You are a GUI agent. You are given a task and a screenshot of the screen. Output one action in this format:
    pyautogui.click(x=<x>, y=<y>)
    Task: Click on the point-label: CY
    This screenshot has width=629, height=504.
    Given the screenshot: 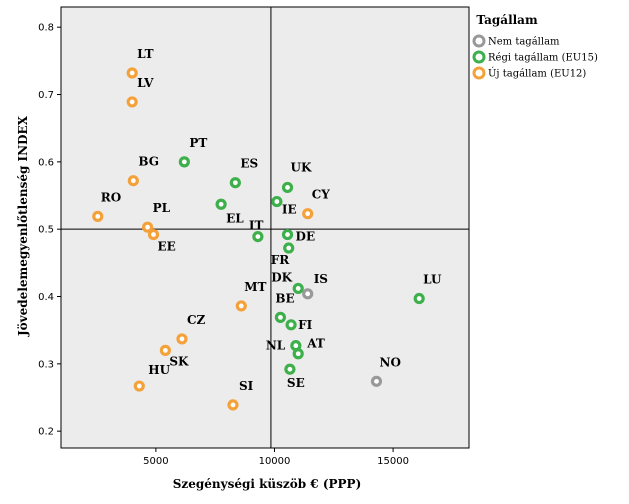 What is the action you would take?
    pyautogui.click(x=321, y=195)
    